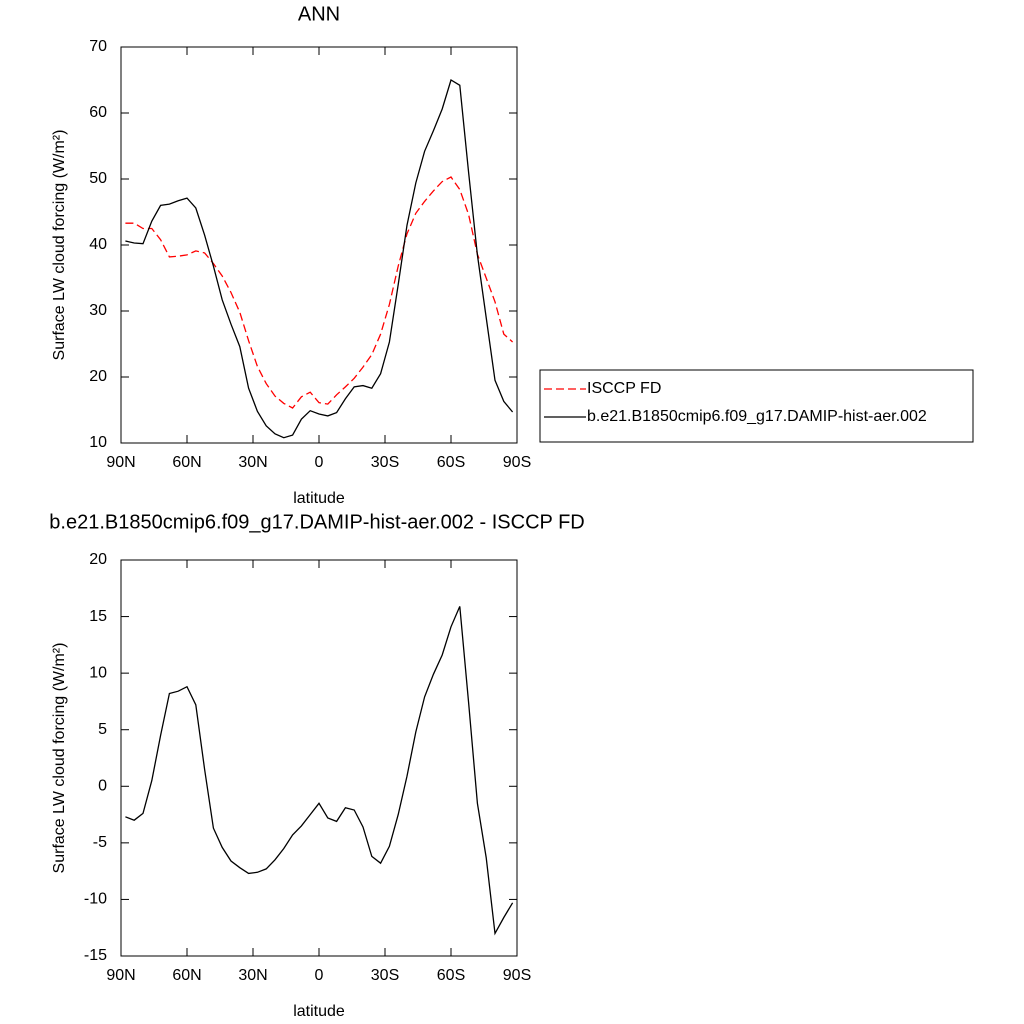  I want to click on y-tick-label: 40, so click(98, 244).